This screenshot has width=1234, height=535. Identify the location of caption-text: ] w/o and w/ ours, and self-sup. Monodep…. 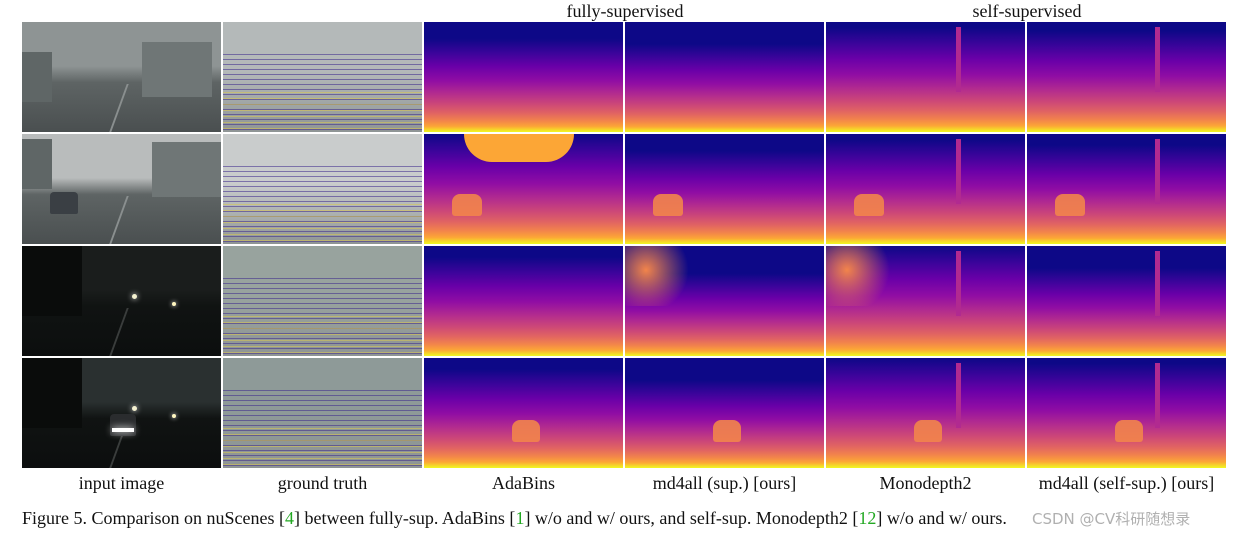
(691, 518).